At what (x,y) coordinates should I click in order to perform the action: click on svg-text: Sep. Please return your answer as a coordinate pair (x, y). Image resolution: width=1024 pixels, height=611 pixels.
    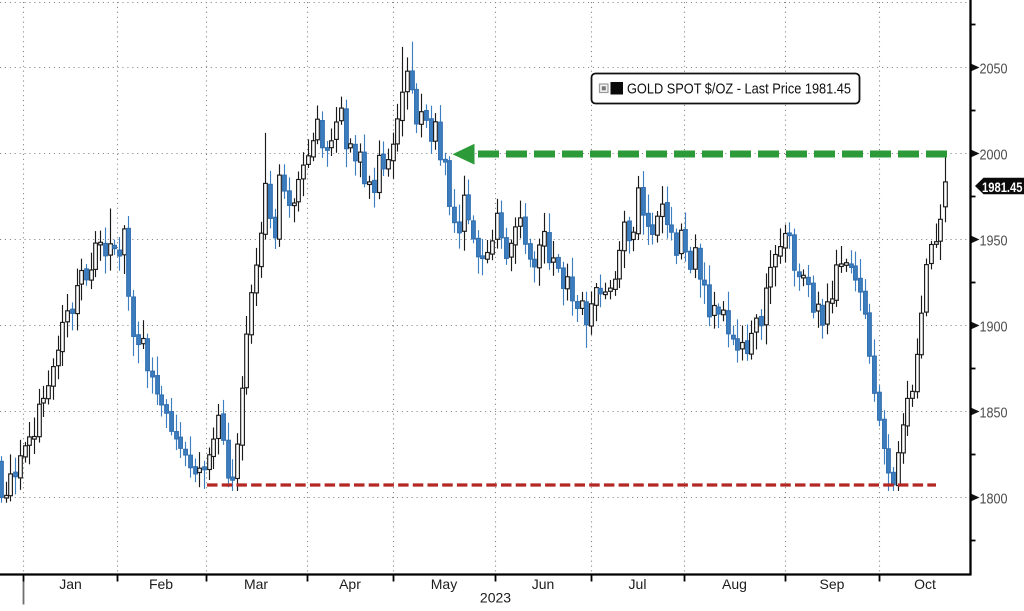
    Looking at the image, I should click on (832, 584).